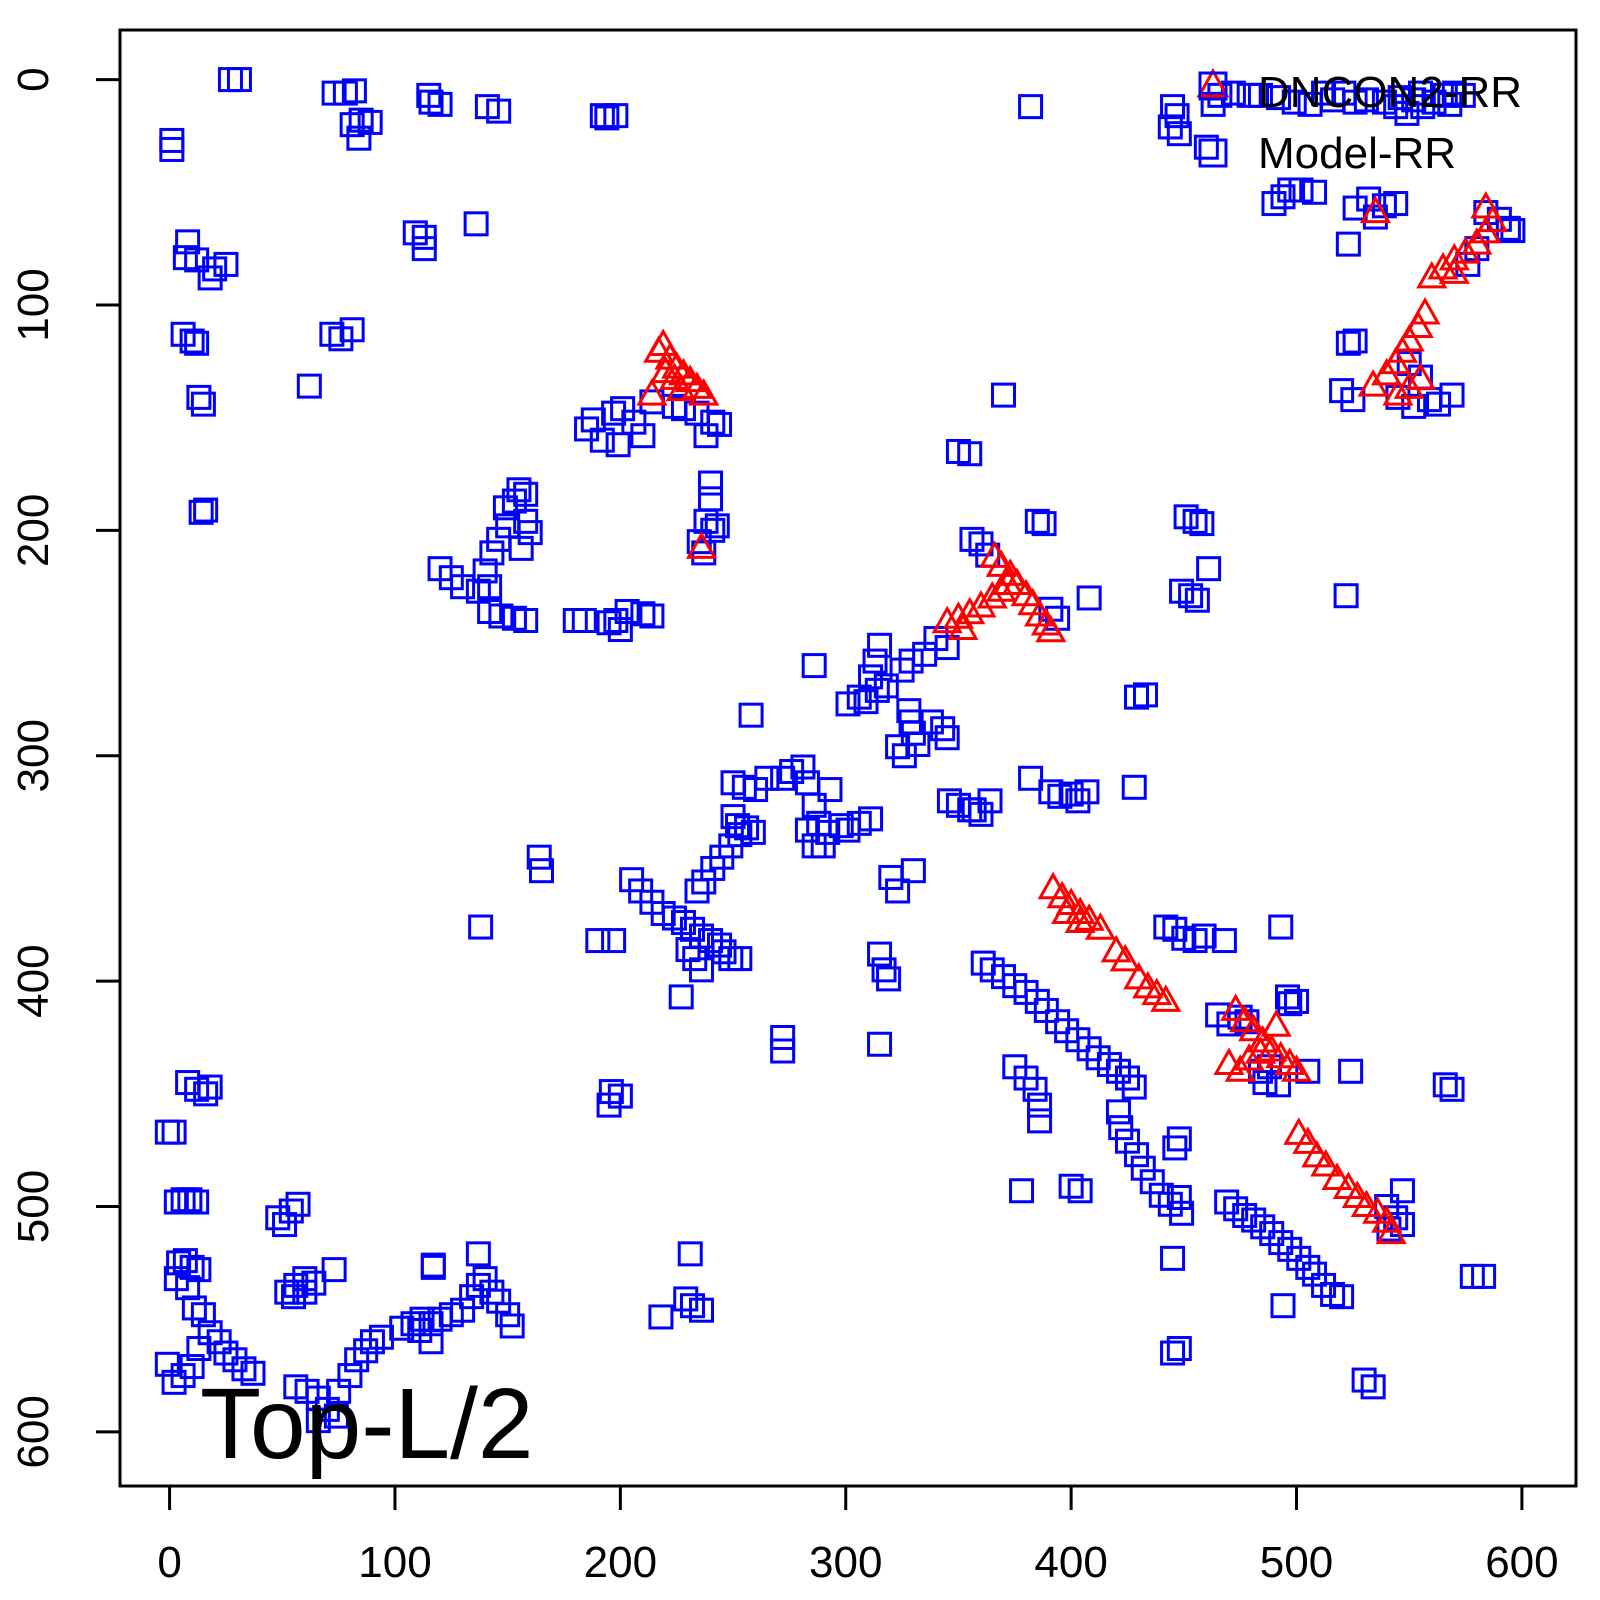 The width and height of the screenshot is (1600, 1600). I want to click on y-tick-label-0: 0, so click(33, 79).